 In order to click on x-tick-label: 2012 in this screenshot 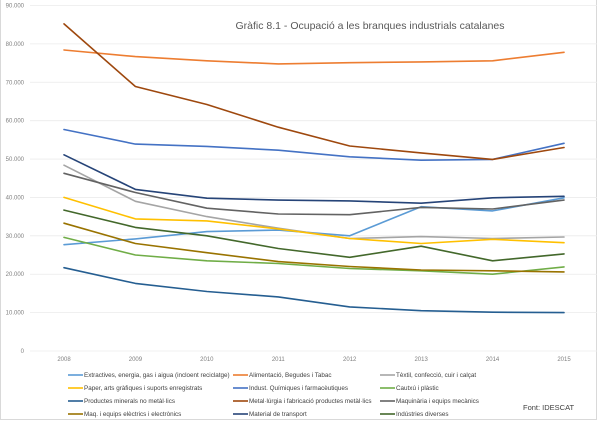, I will do `click(350, 360)`.